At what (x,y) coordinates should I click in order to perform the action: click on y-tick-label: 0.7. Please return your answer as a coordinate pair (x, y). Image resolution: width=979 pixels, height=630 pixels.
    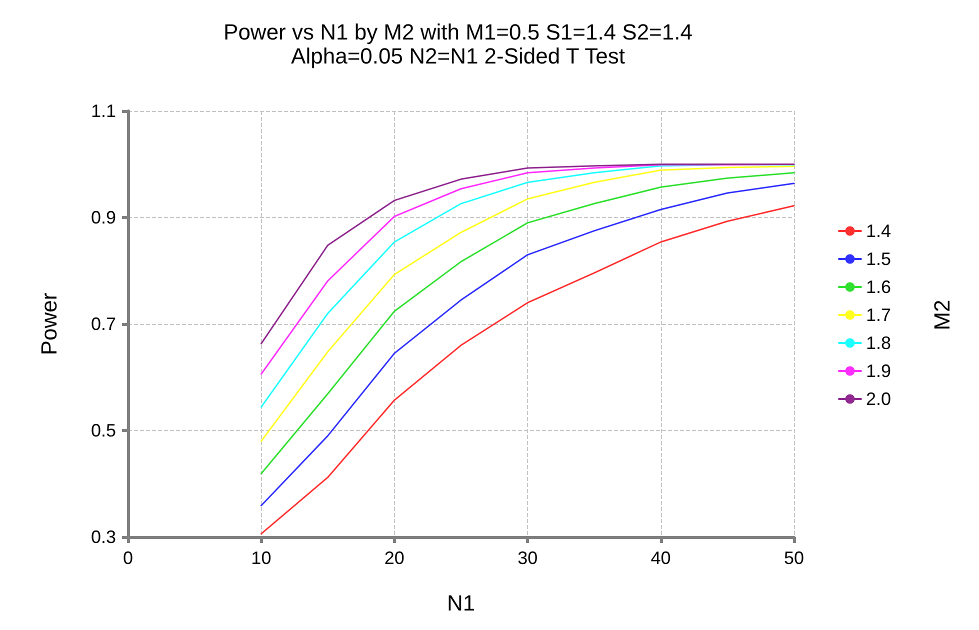
    Looking at the image, I should click on (103, 324).